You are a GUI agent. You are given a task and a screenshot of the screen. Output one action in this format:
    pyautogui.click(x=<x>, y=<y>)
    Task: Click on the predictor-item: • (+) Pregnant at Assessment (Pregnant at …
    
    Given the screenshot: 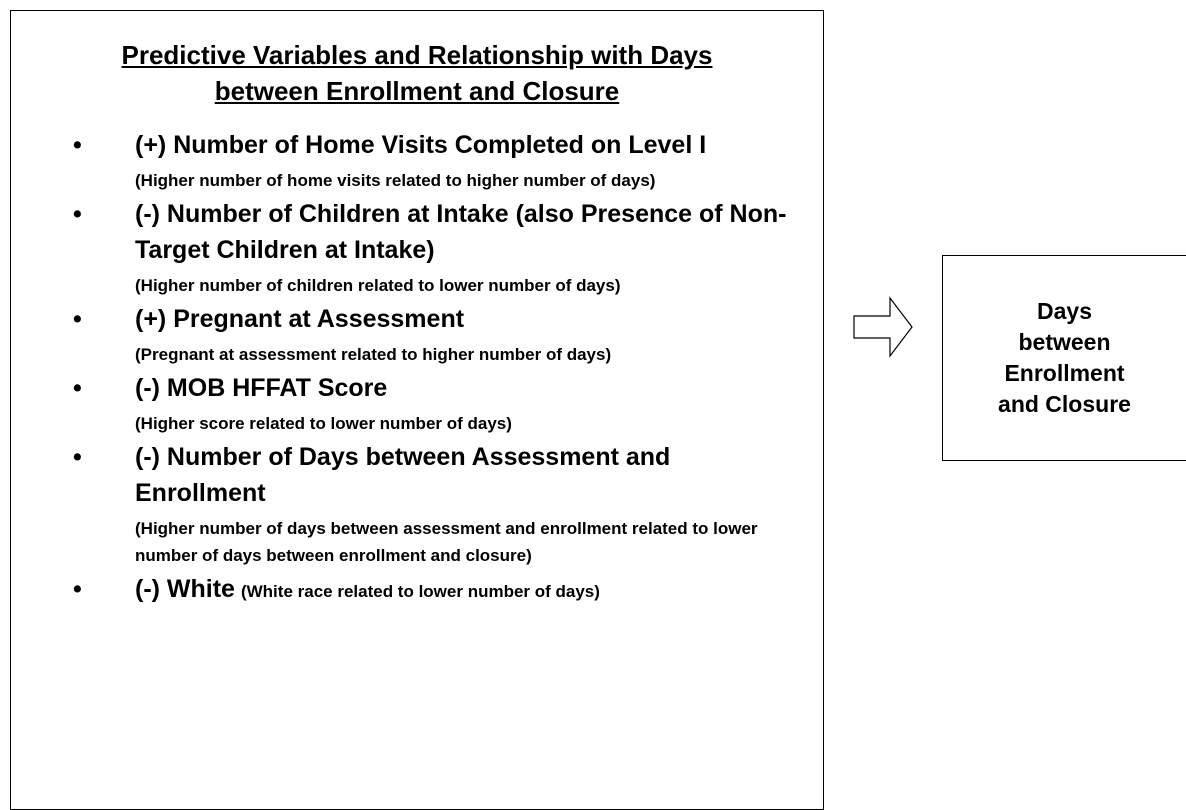 What is the action you would take?
    pyautogui.click(x=417, y=334)
    